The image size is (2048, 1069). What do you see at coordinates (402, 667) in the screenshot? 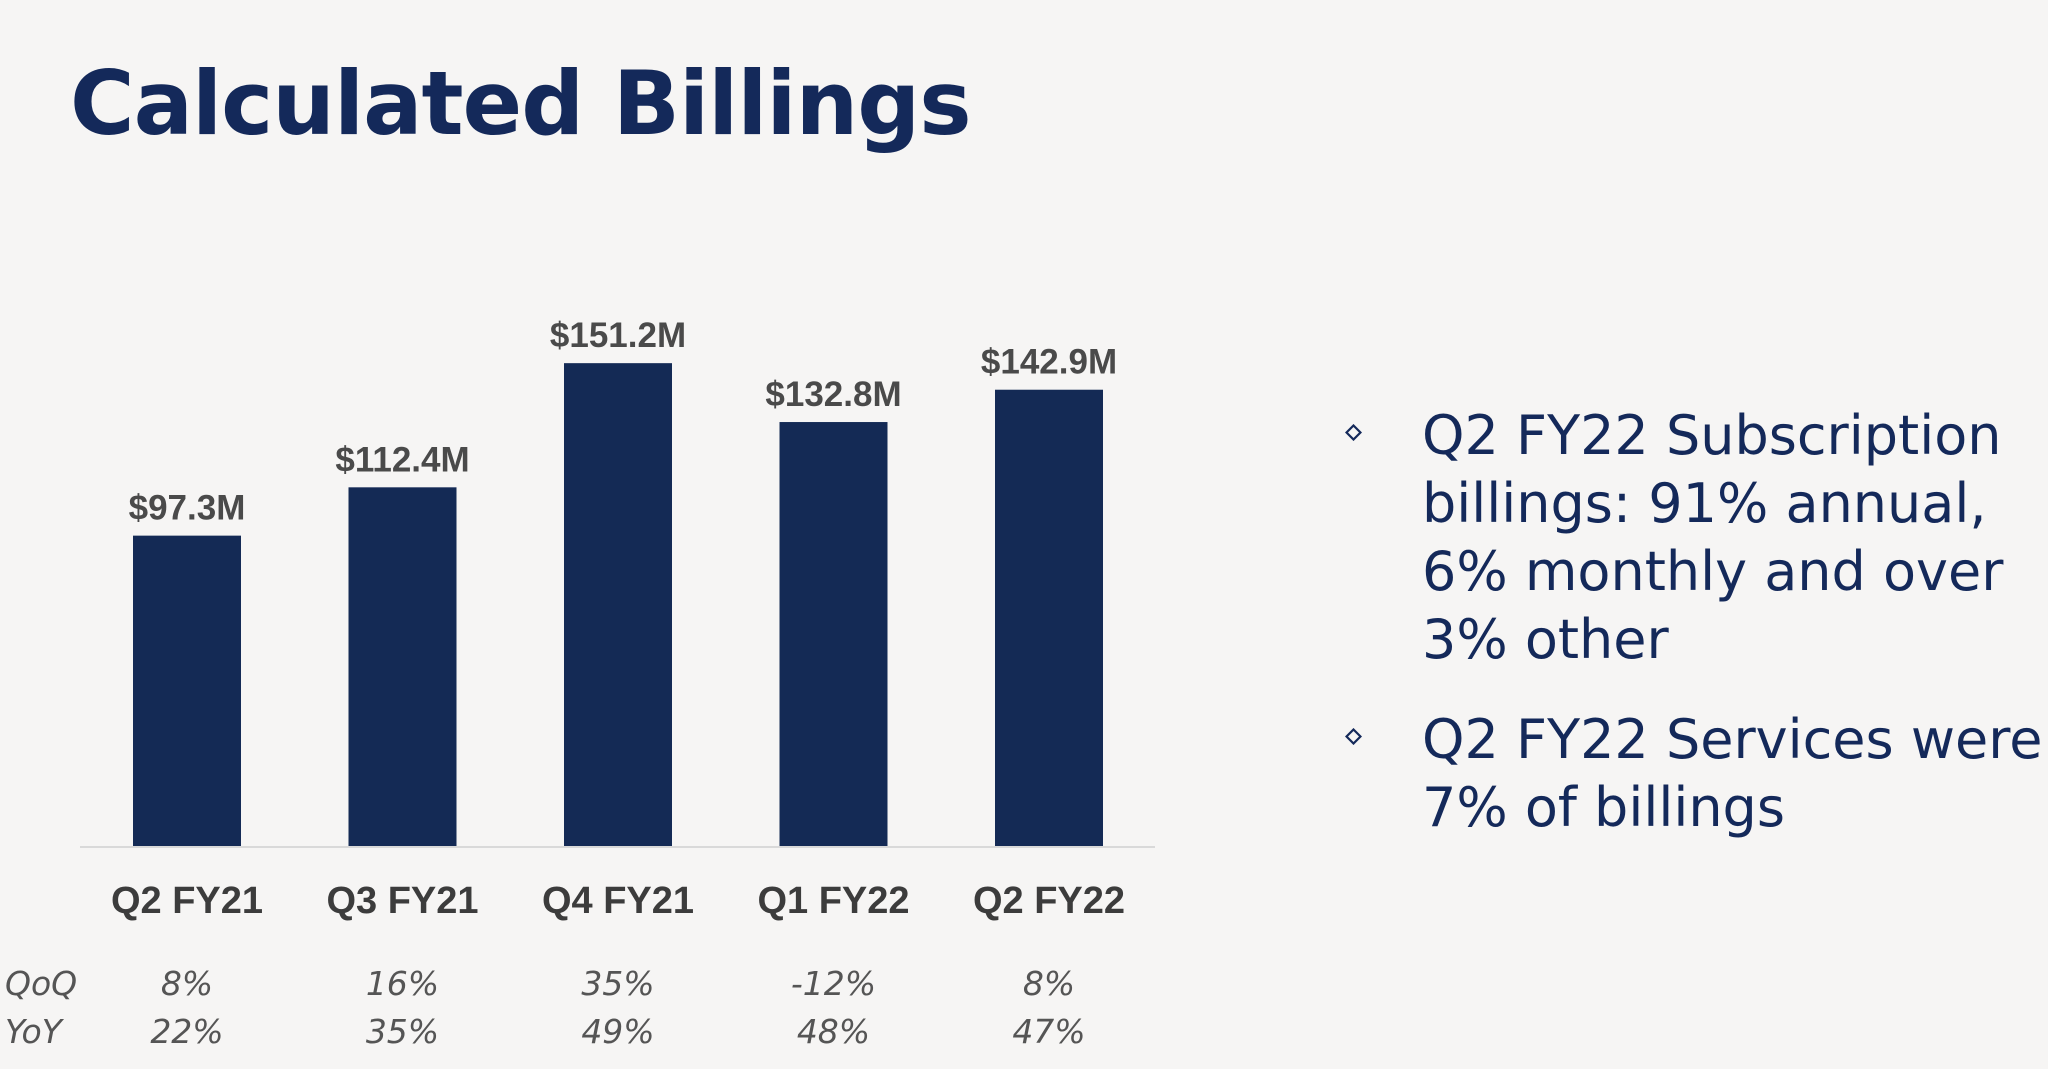
I see `bar-q3-fy21` at bounding box center [402, 667].